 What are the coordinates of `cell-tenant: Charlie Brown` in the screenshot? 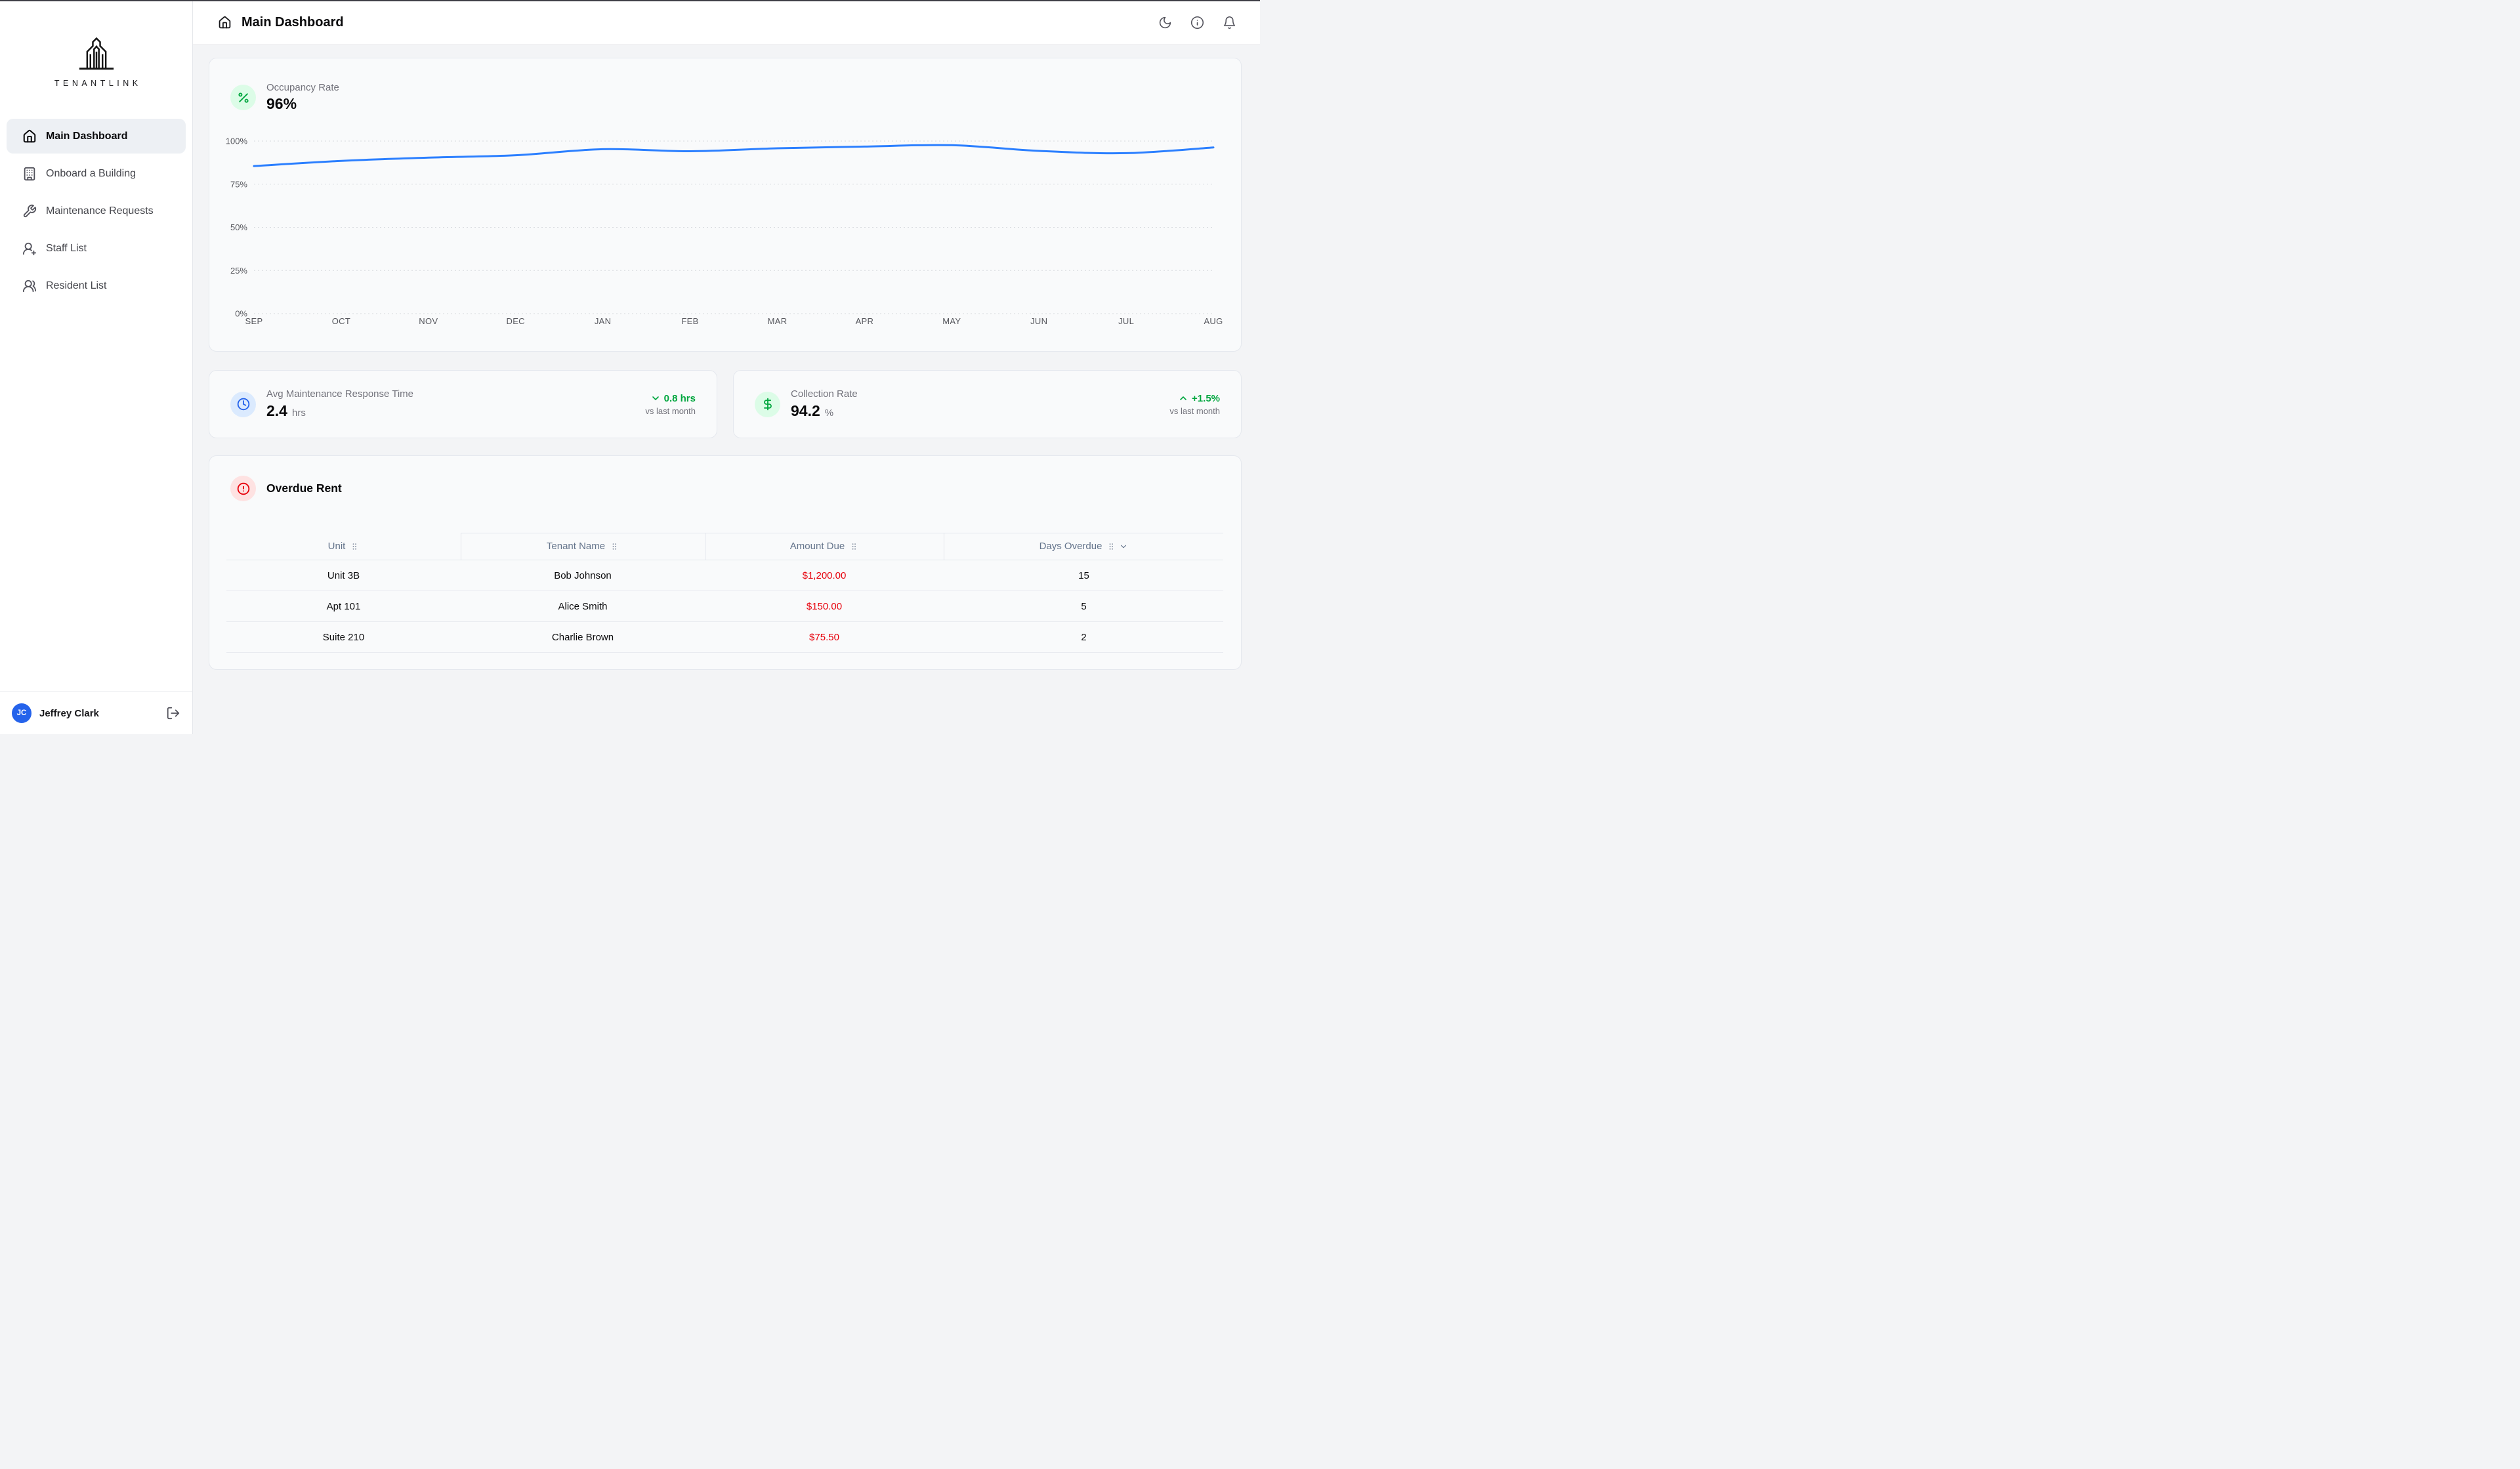 It's located at (582, 637).